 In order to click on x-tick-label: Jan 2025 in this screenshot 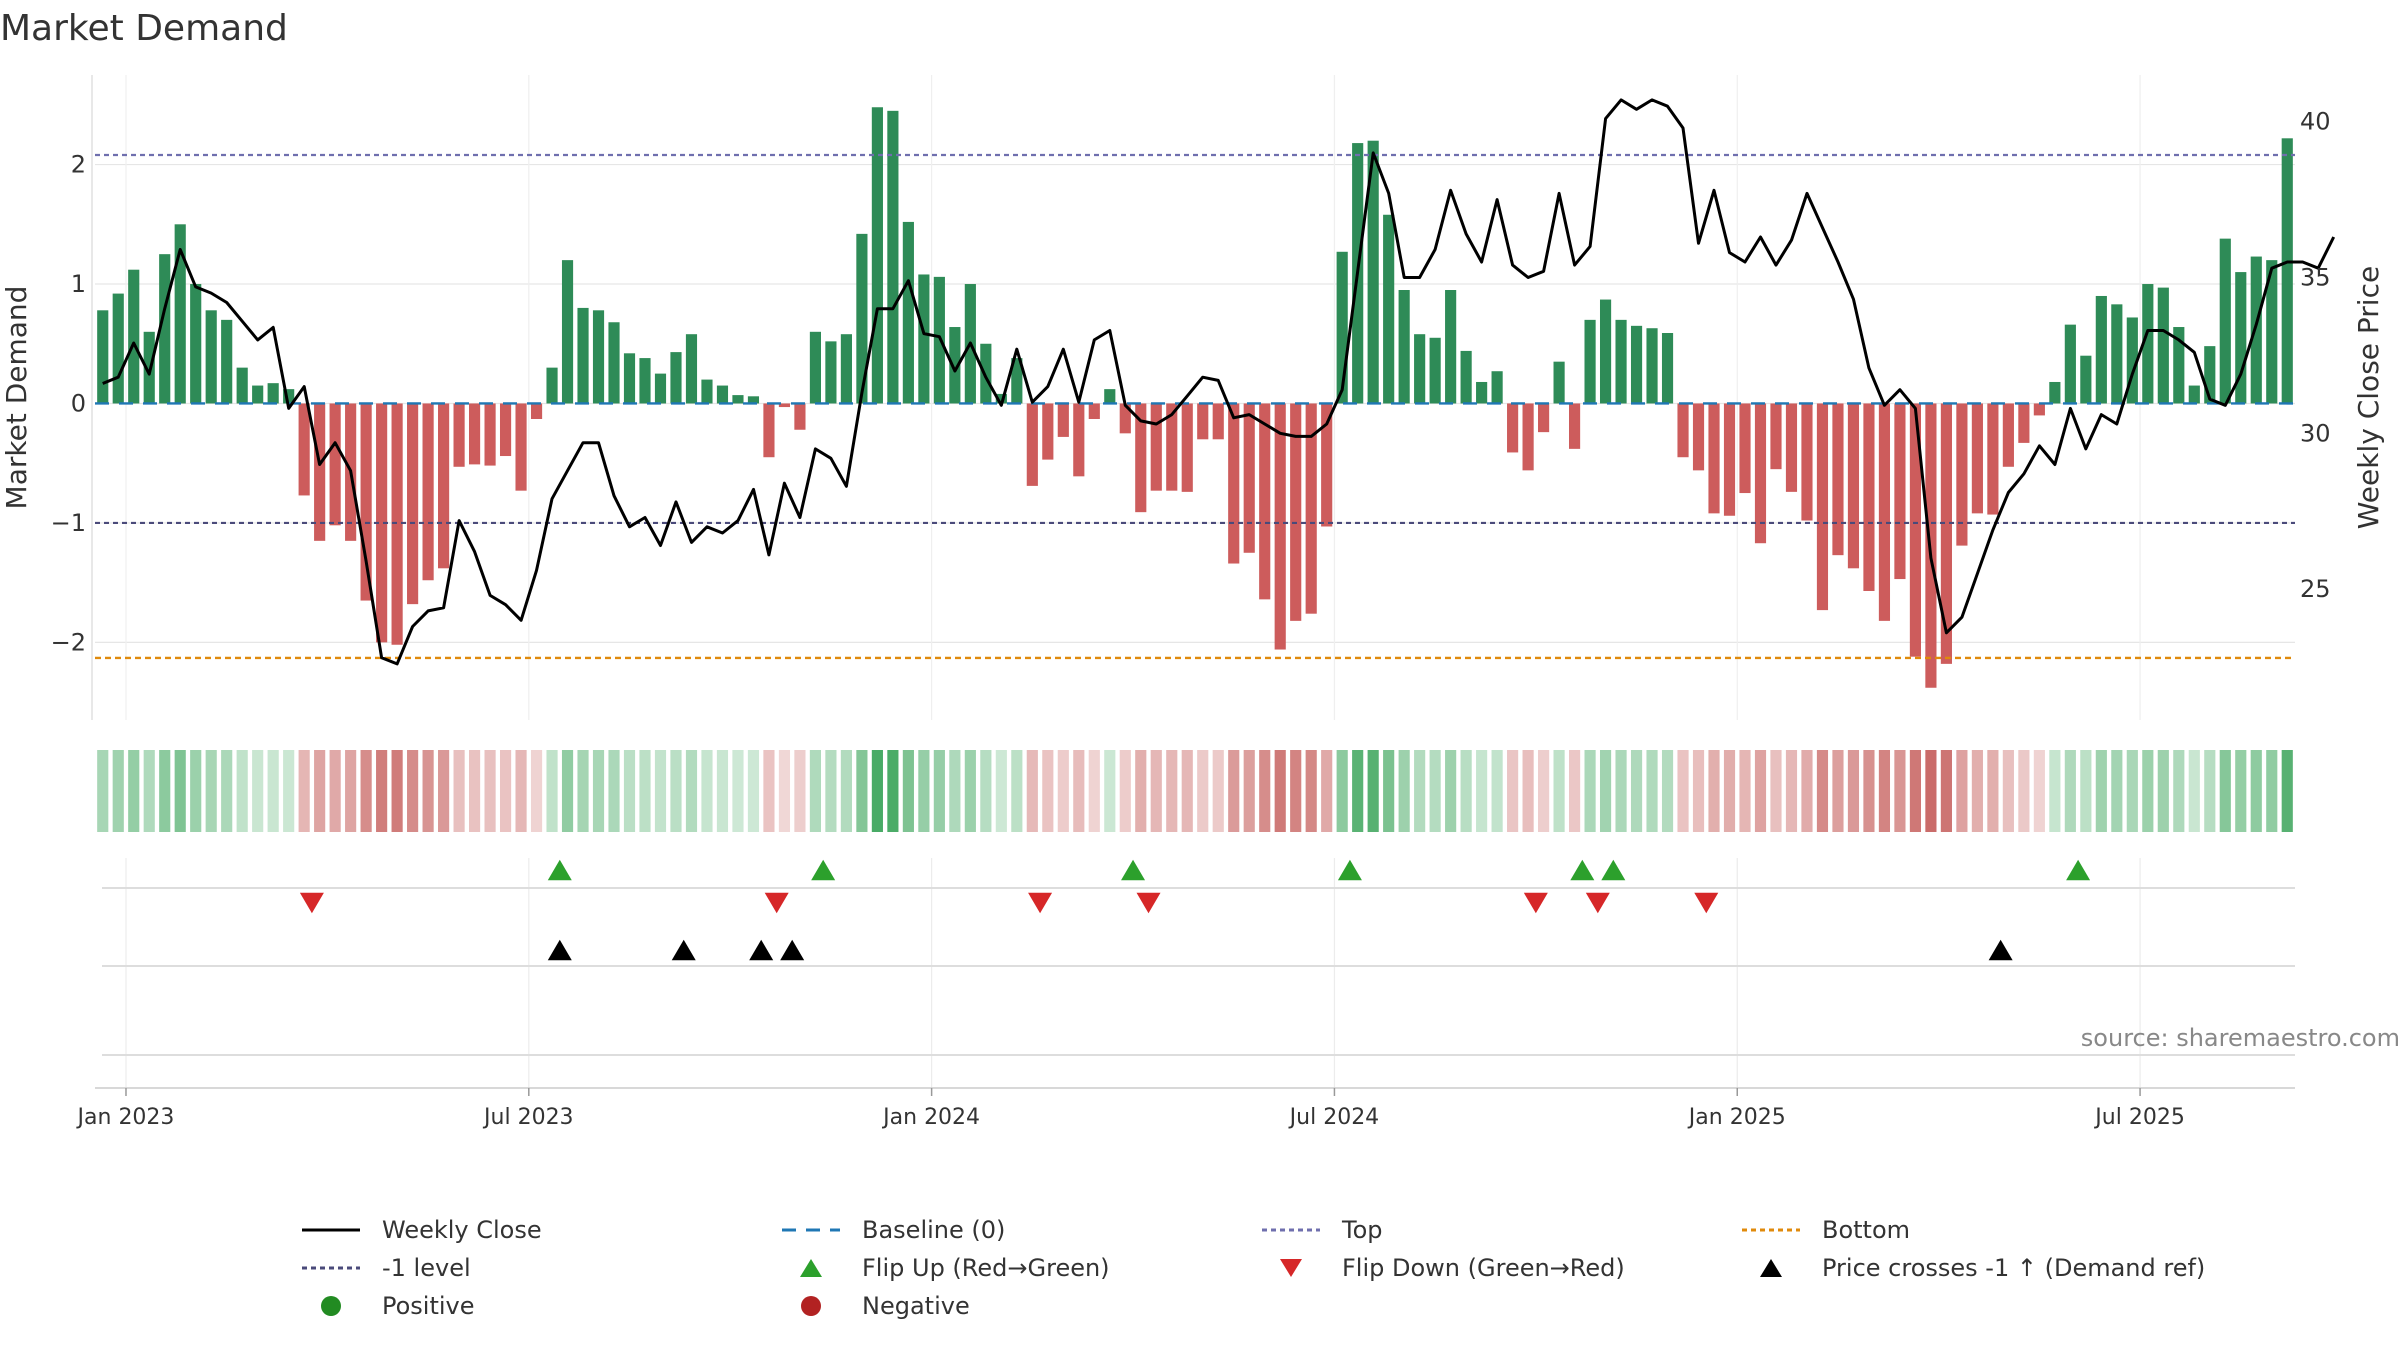, I will do `click(1736, 1117)`.